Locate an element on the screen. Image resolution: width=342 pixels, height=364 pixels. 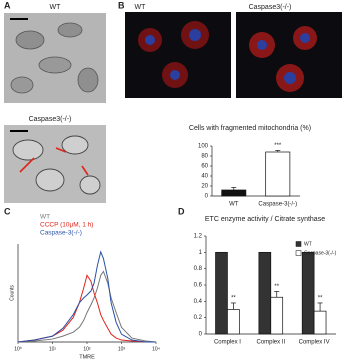
y-axis-label: Counts is located at coordinates (12, 293).